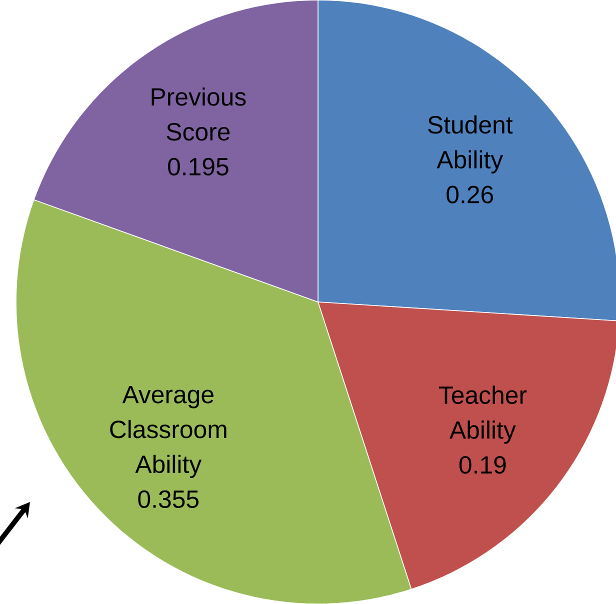 The image size is (616, 604). What do you see at coordinates (198, 167) in the screenshot?
I see `data-label: 0.195` at bounding box center [198, 167].